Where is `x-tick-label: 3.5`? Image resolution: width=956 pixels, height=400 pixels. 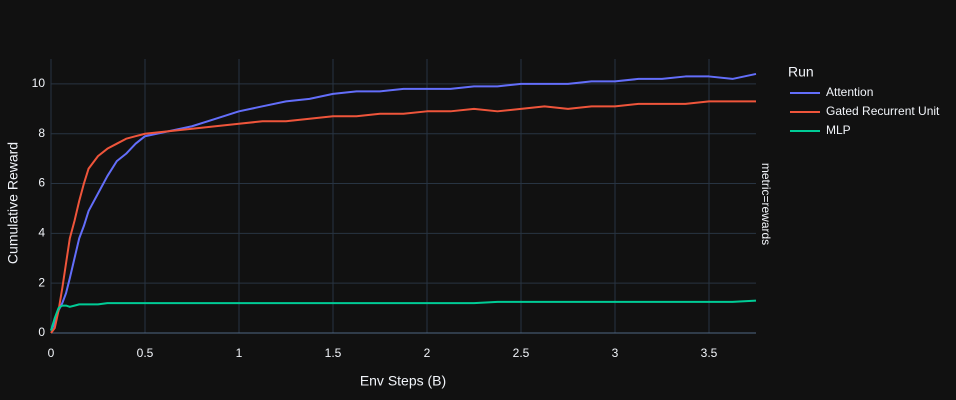
x-tick-label: 3.5 is located at coordinates (709, 353).